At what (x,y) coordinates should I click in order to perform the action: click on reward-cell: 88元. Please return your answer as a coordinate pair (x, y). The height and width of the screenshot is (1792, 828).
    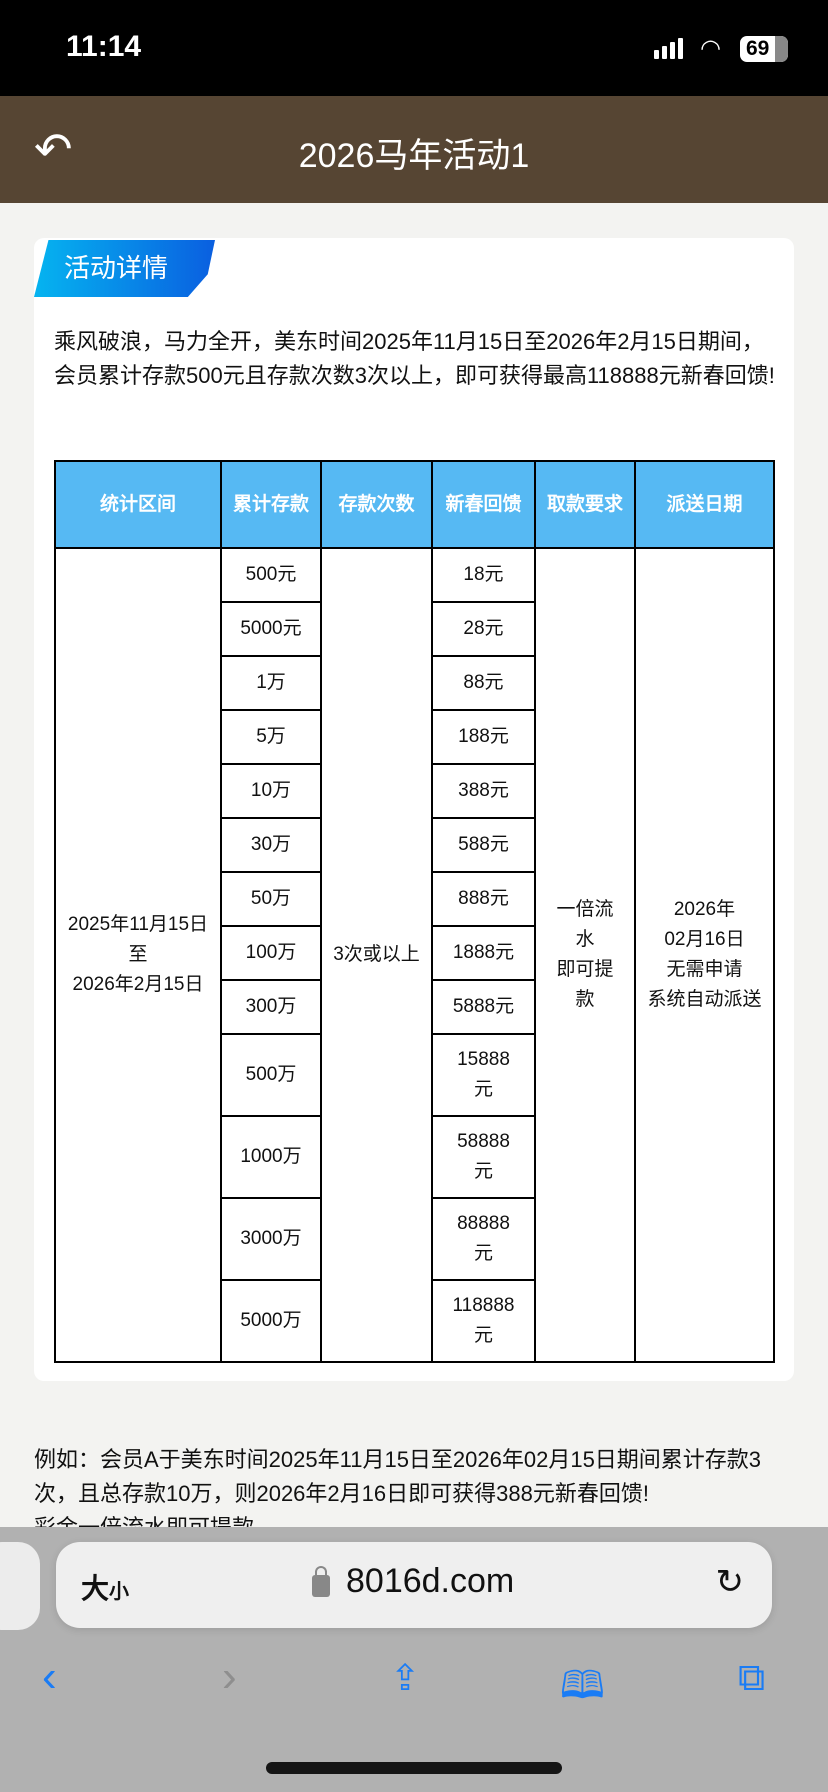
    Looking at the image, I should click on (483, 683).